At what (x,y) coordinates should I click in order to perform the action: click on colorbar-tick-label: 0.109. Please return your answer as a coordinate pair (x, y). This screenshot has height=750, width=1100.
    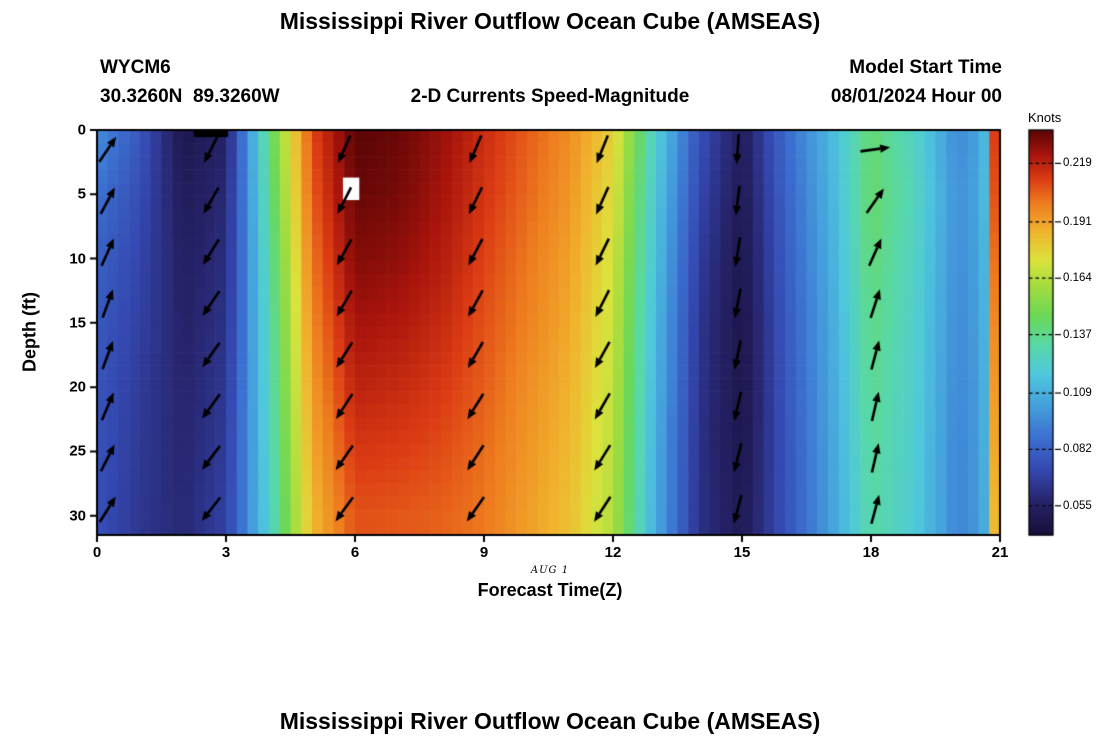
    Looking at the image, I should click on (1077, 393).